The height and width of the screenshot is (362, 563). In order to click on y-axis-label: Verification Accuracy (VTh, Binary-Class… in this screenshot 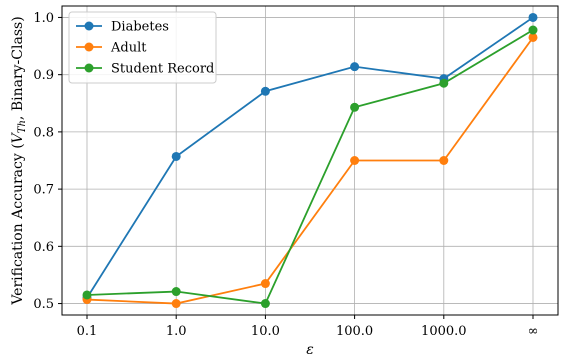, I will do `click(19, 160)`.